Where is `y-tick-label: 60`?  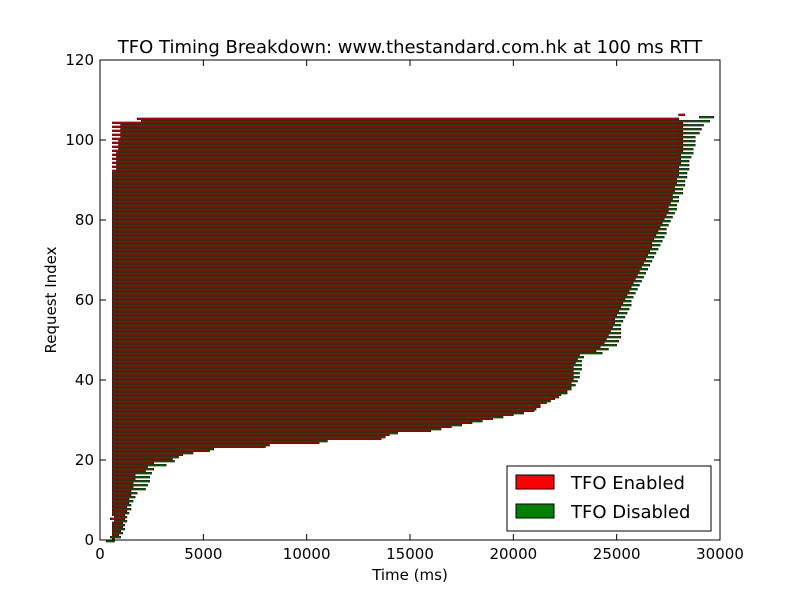 y-tick-label: 60 is located at coordinates (84, 300).